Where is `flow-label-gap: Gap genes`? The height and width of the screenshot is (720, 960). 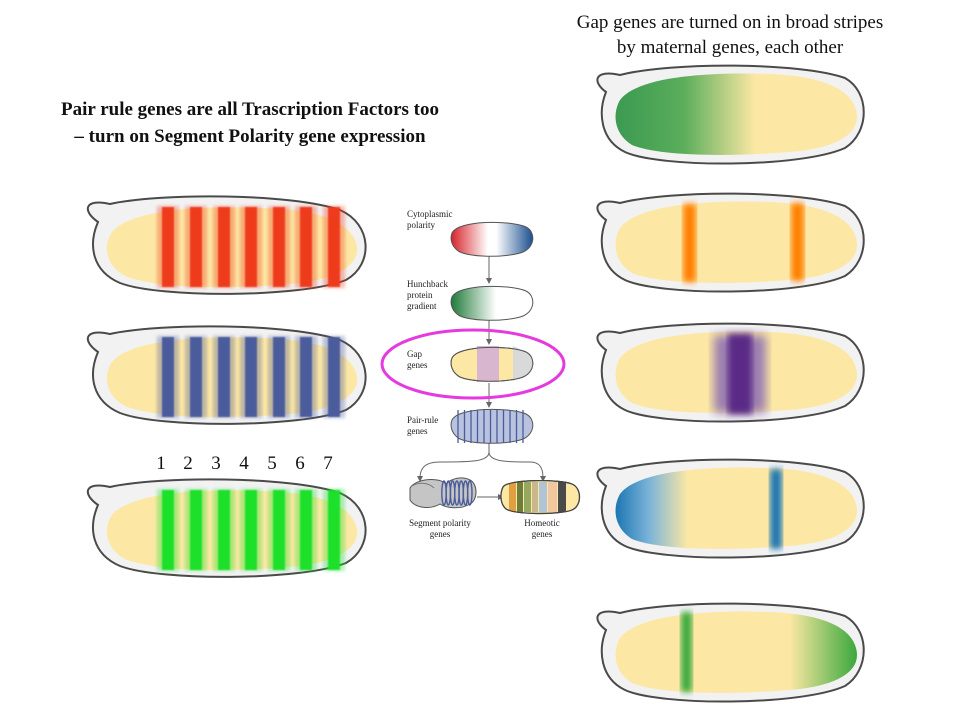
flow-label-gap: Gap genes is located at coordinates (417, 359).